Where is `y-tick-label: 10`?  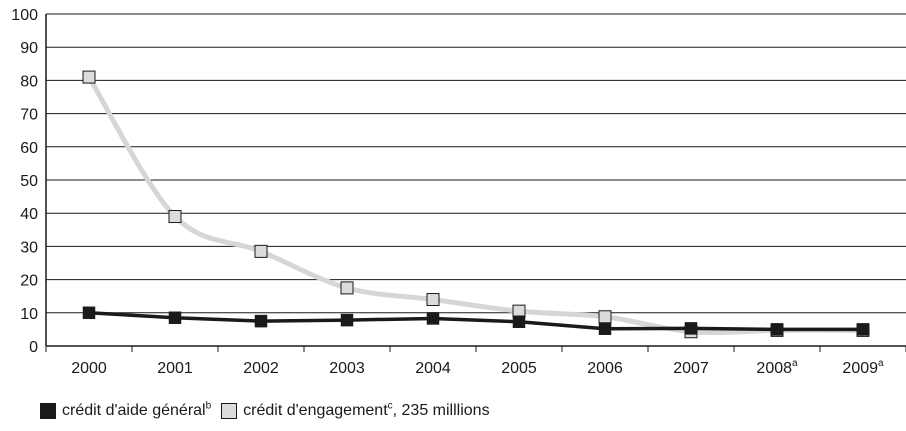
y-tick-label: 10 is located at coordinates (29, 314).